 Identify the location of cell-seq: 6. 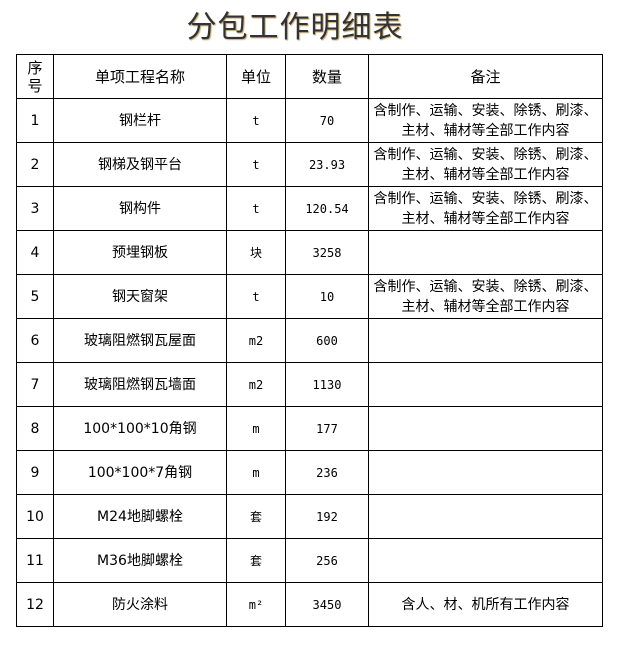
(35, 340).